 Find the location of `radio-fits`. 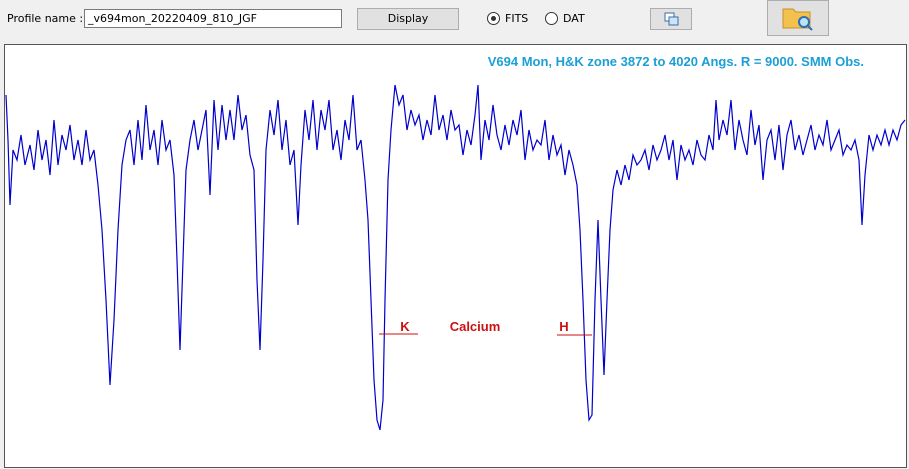

radio-fits is located at coordinates (493, 18).